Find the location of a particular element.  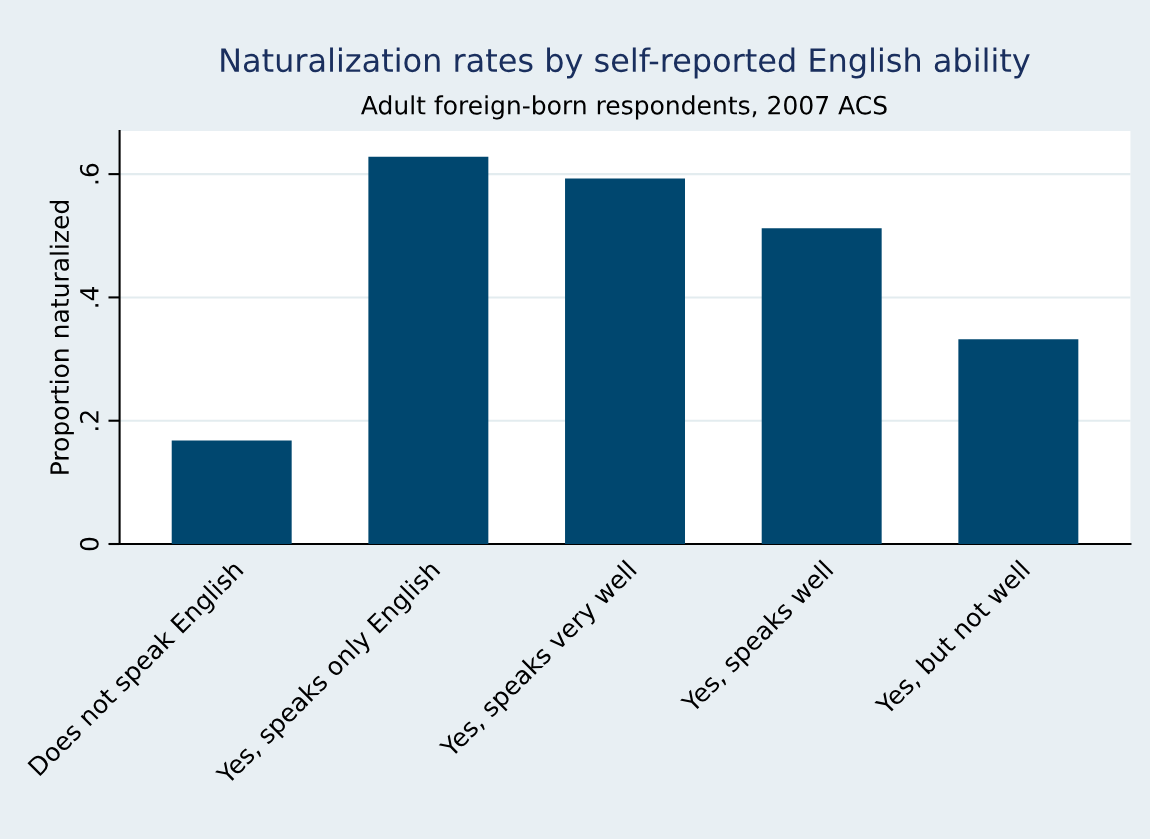

chart-title: Naturalization rates by self-reported English ability is located at coordinates (625, 63).